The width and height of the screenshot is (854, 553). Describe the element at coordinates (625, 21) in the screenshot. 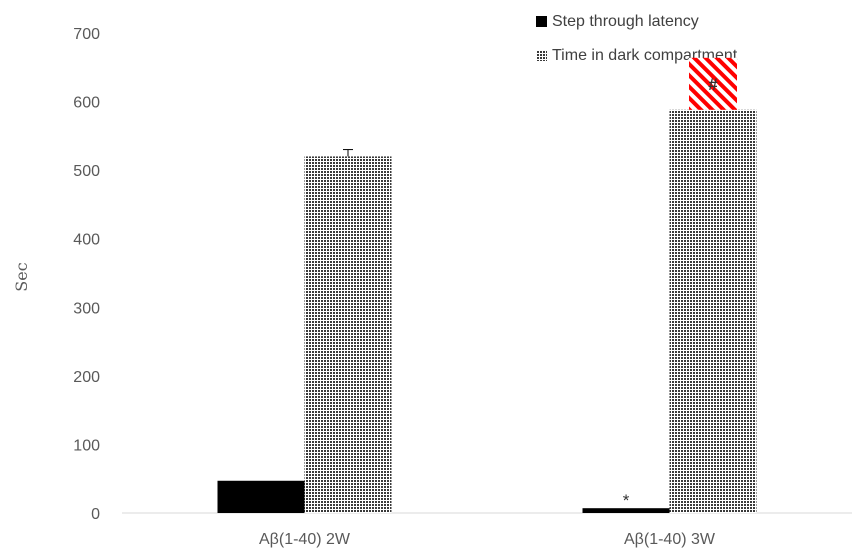

I see `legend-entry: Step through latency` at that location.